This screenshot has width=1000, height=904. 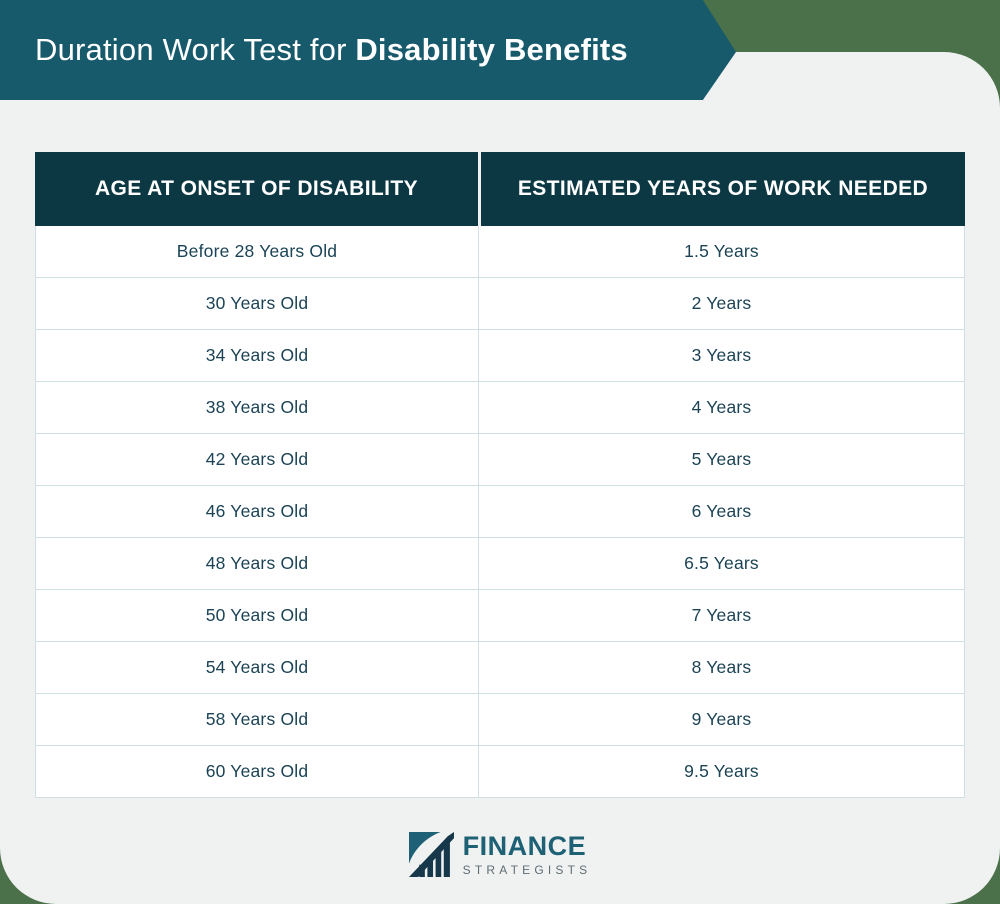 I want to click on table-row: 34 Years Old 3 Years, so click(x=500, y=355).